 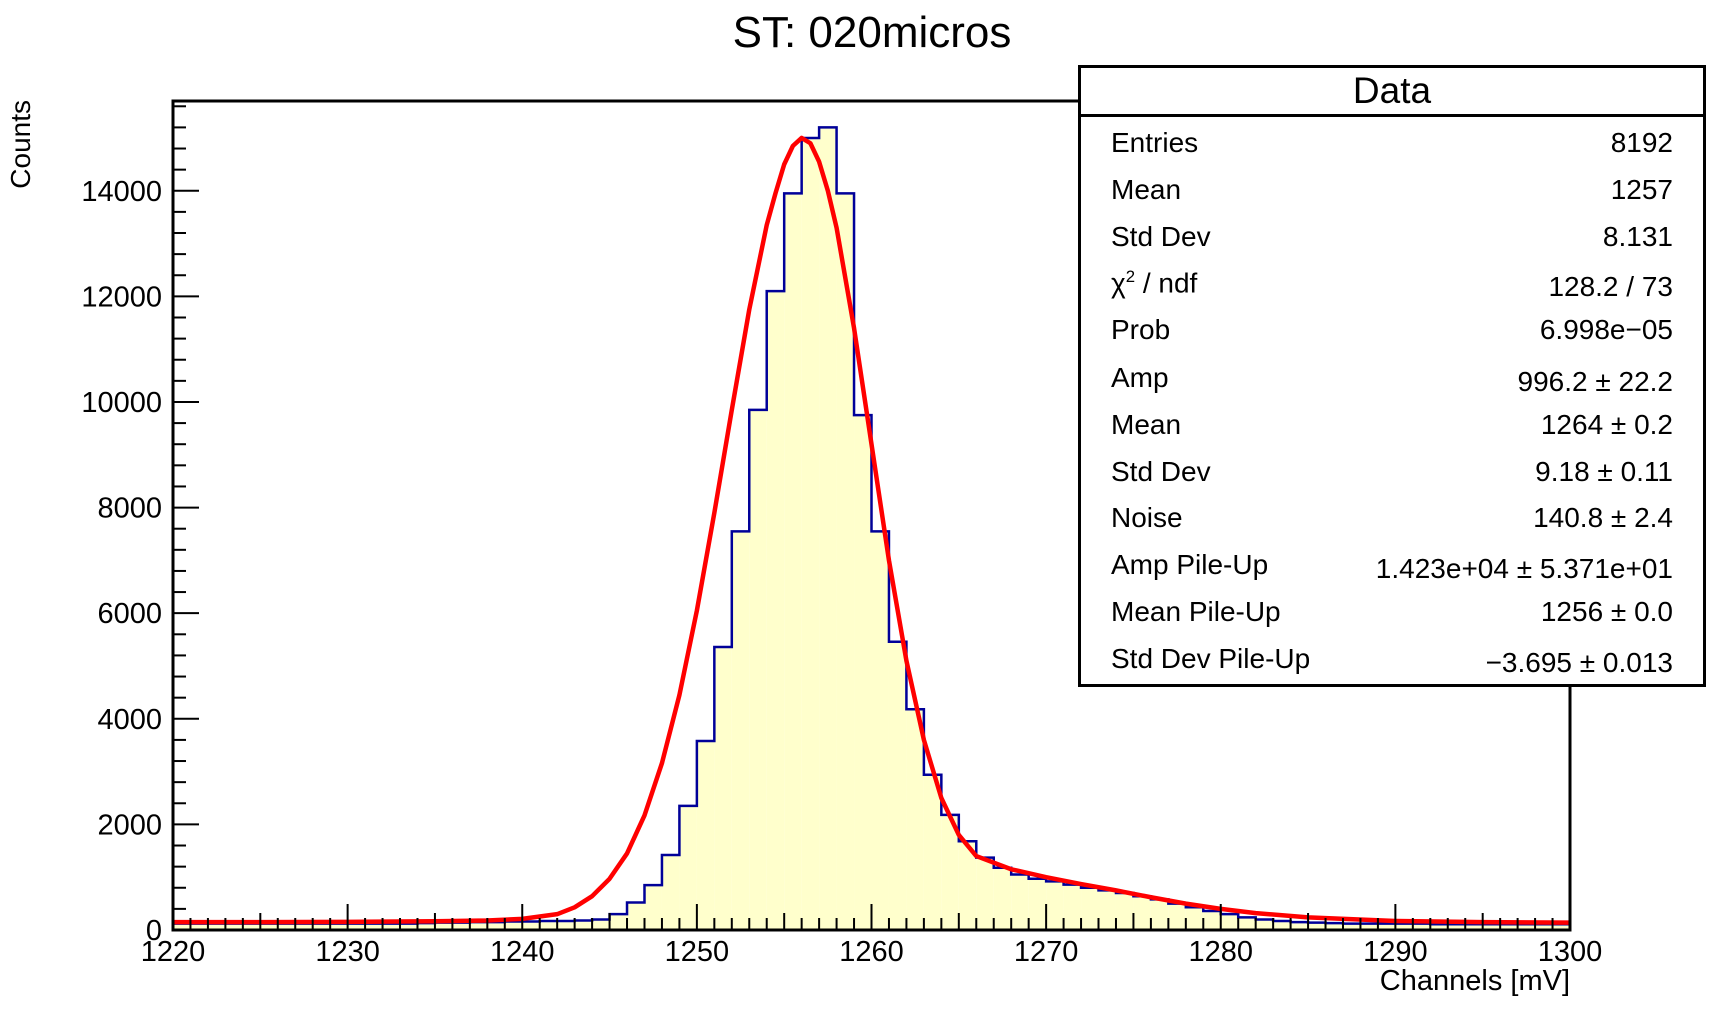 I want to click on stats-row: Std Dev 9.18 ± 0.11, so click(x=1392, y=469).